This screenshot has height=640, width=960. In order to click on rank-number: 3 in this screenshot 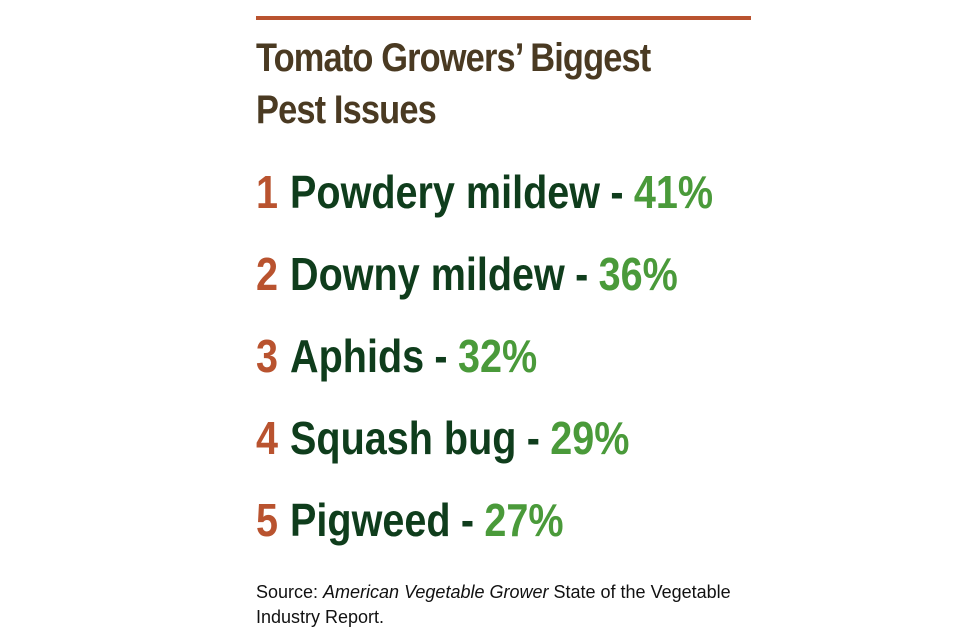, I will do `click(267, 356)`.